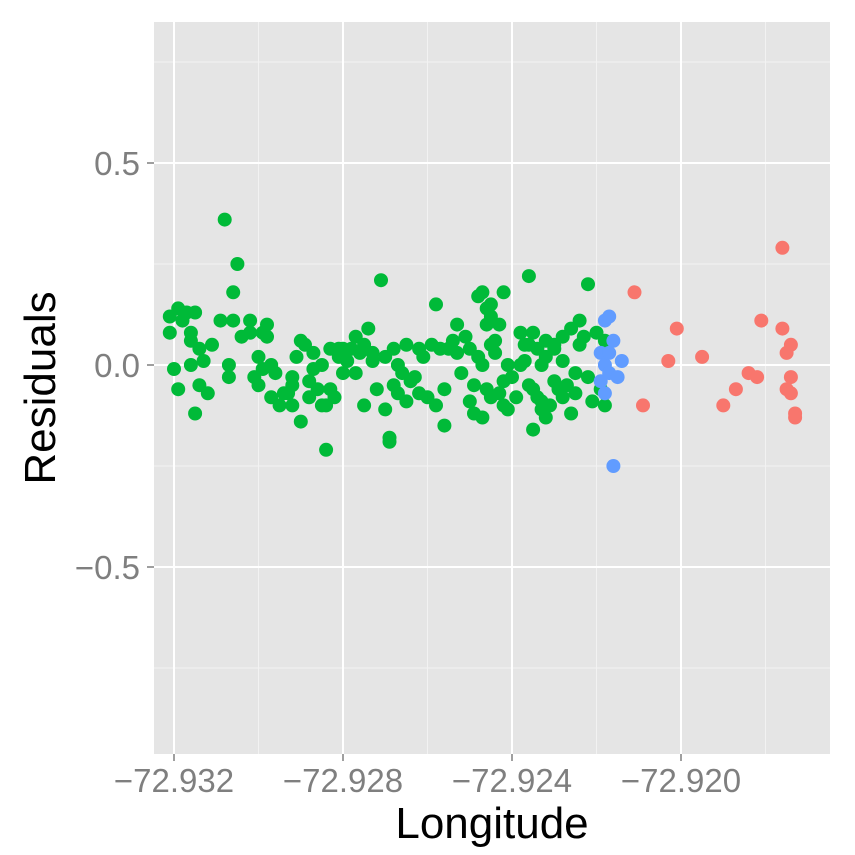 This screenshot has height=855, width=855. What do you see at coordinates (117, 163) in the screenshot?
I see `y-tick-label: 0.5` at bounding box center [117, 163].